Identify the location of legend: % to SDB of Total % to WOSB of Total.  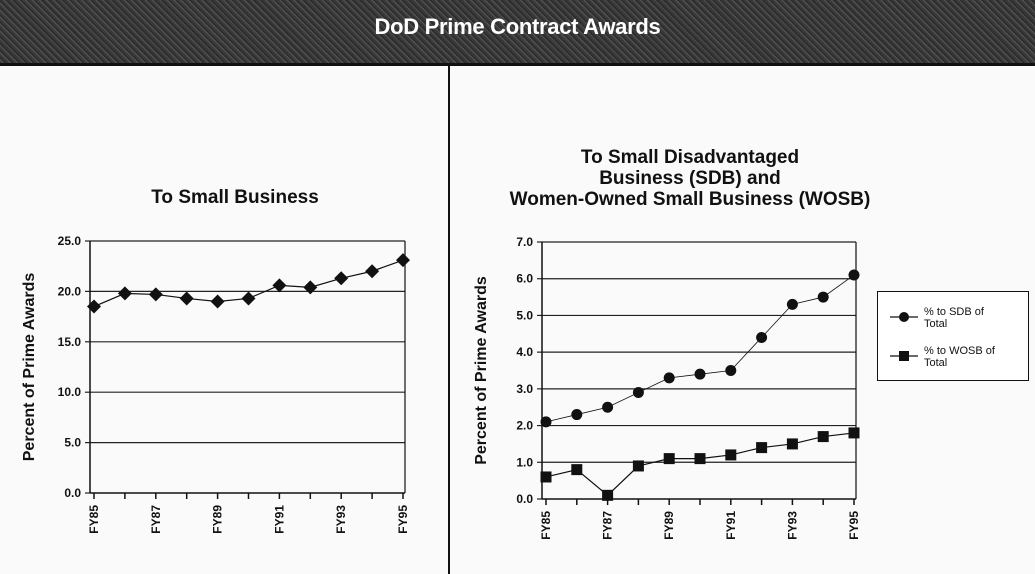
(953, 336).